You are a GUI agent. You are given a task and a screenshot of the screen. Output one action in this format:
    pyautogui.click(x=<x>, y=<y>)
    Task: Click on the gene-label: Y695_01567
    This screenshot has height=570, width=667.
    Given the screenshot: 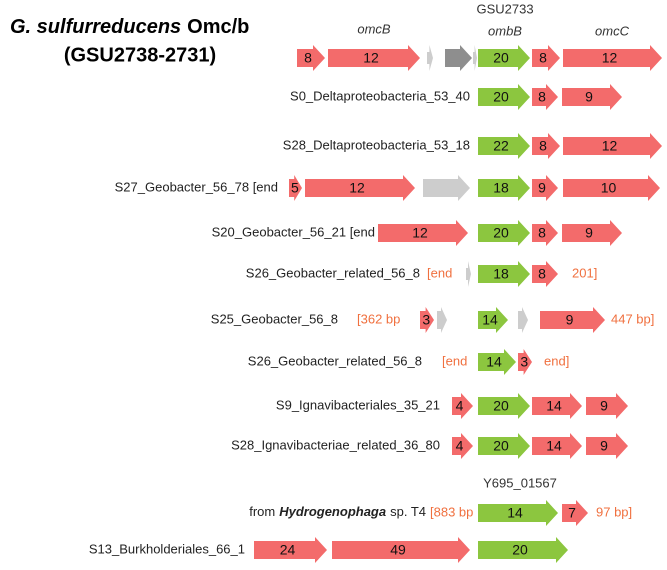 What is the action you would take?
    pyautogui.click(x=520, y=482)
    